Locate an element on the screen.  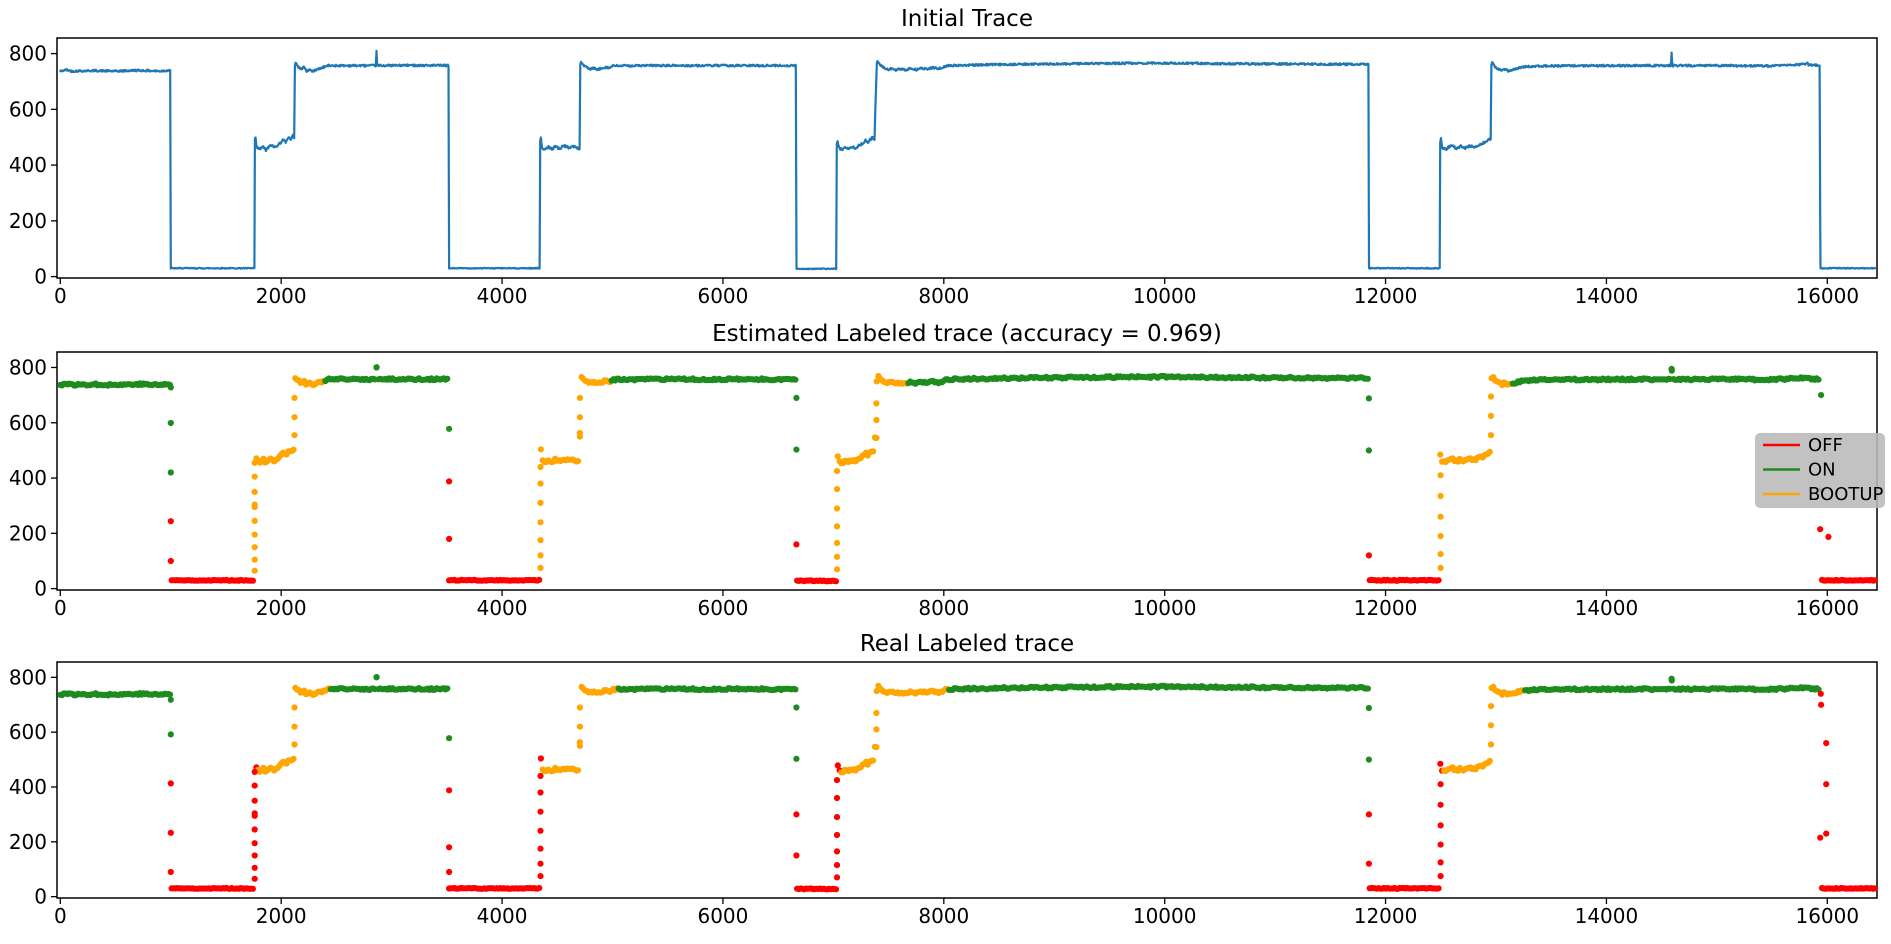
subplot-3-title: Real Labeled trace is located at coordinates (967, 644).